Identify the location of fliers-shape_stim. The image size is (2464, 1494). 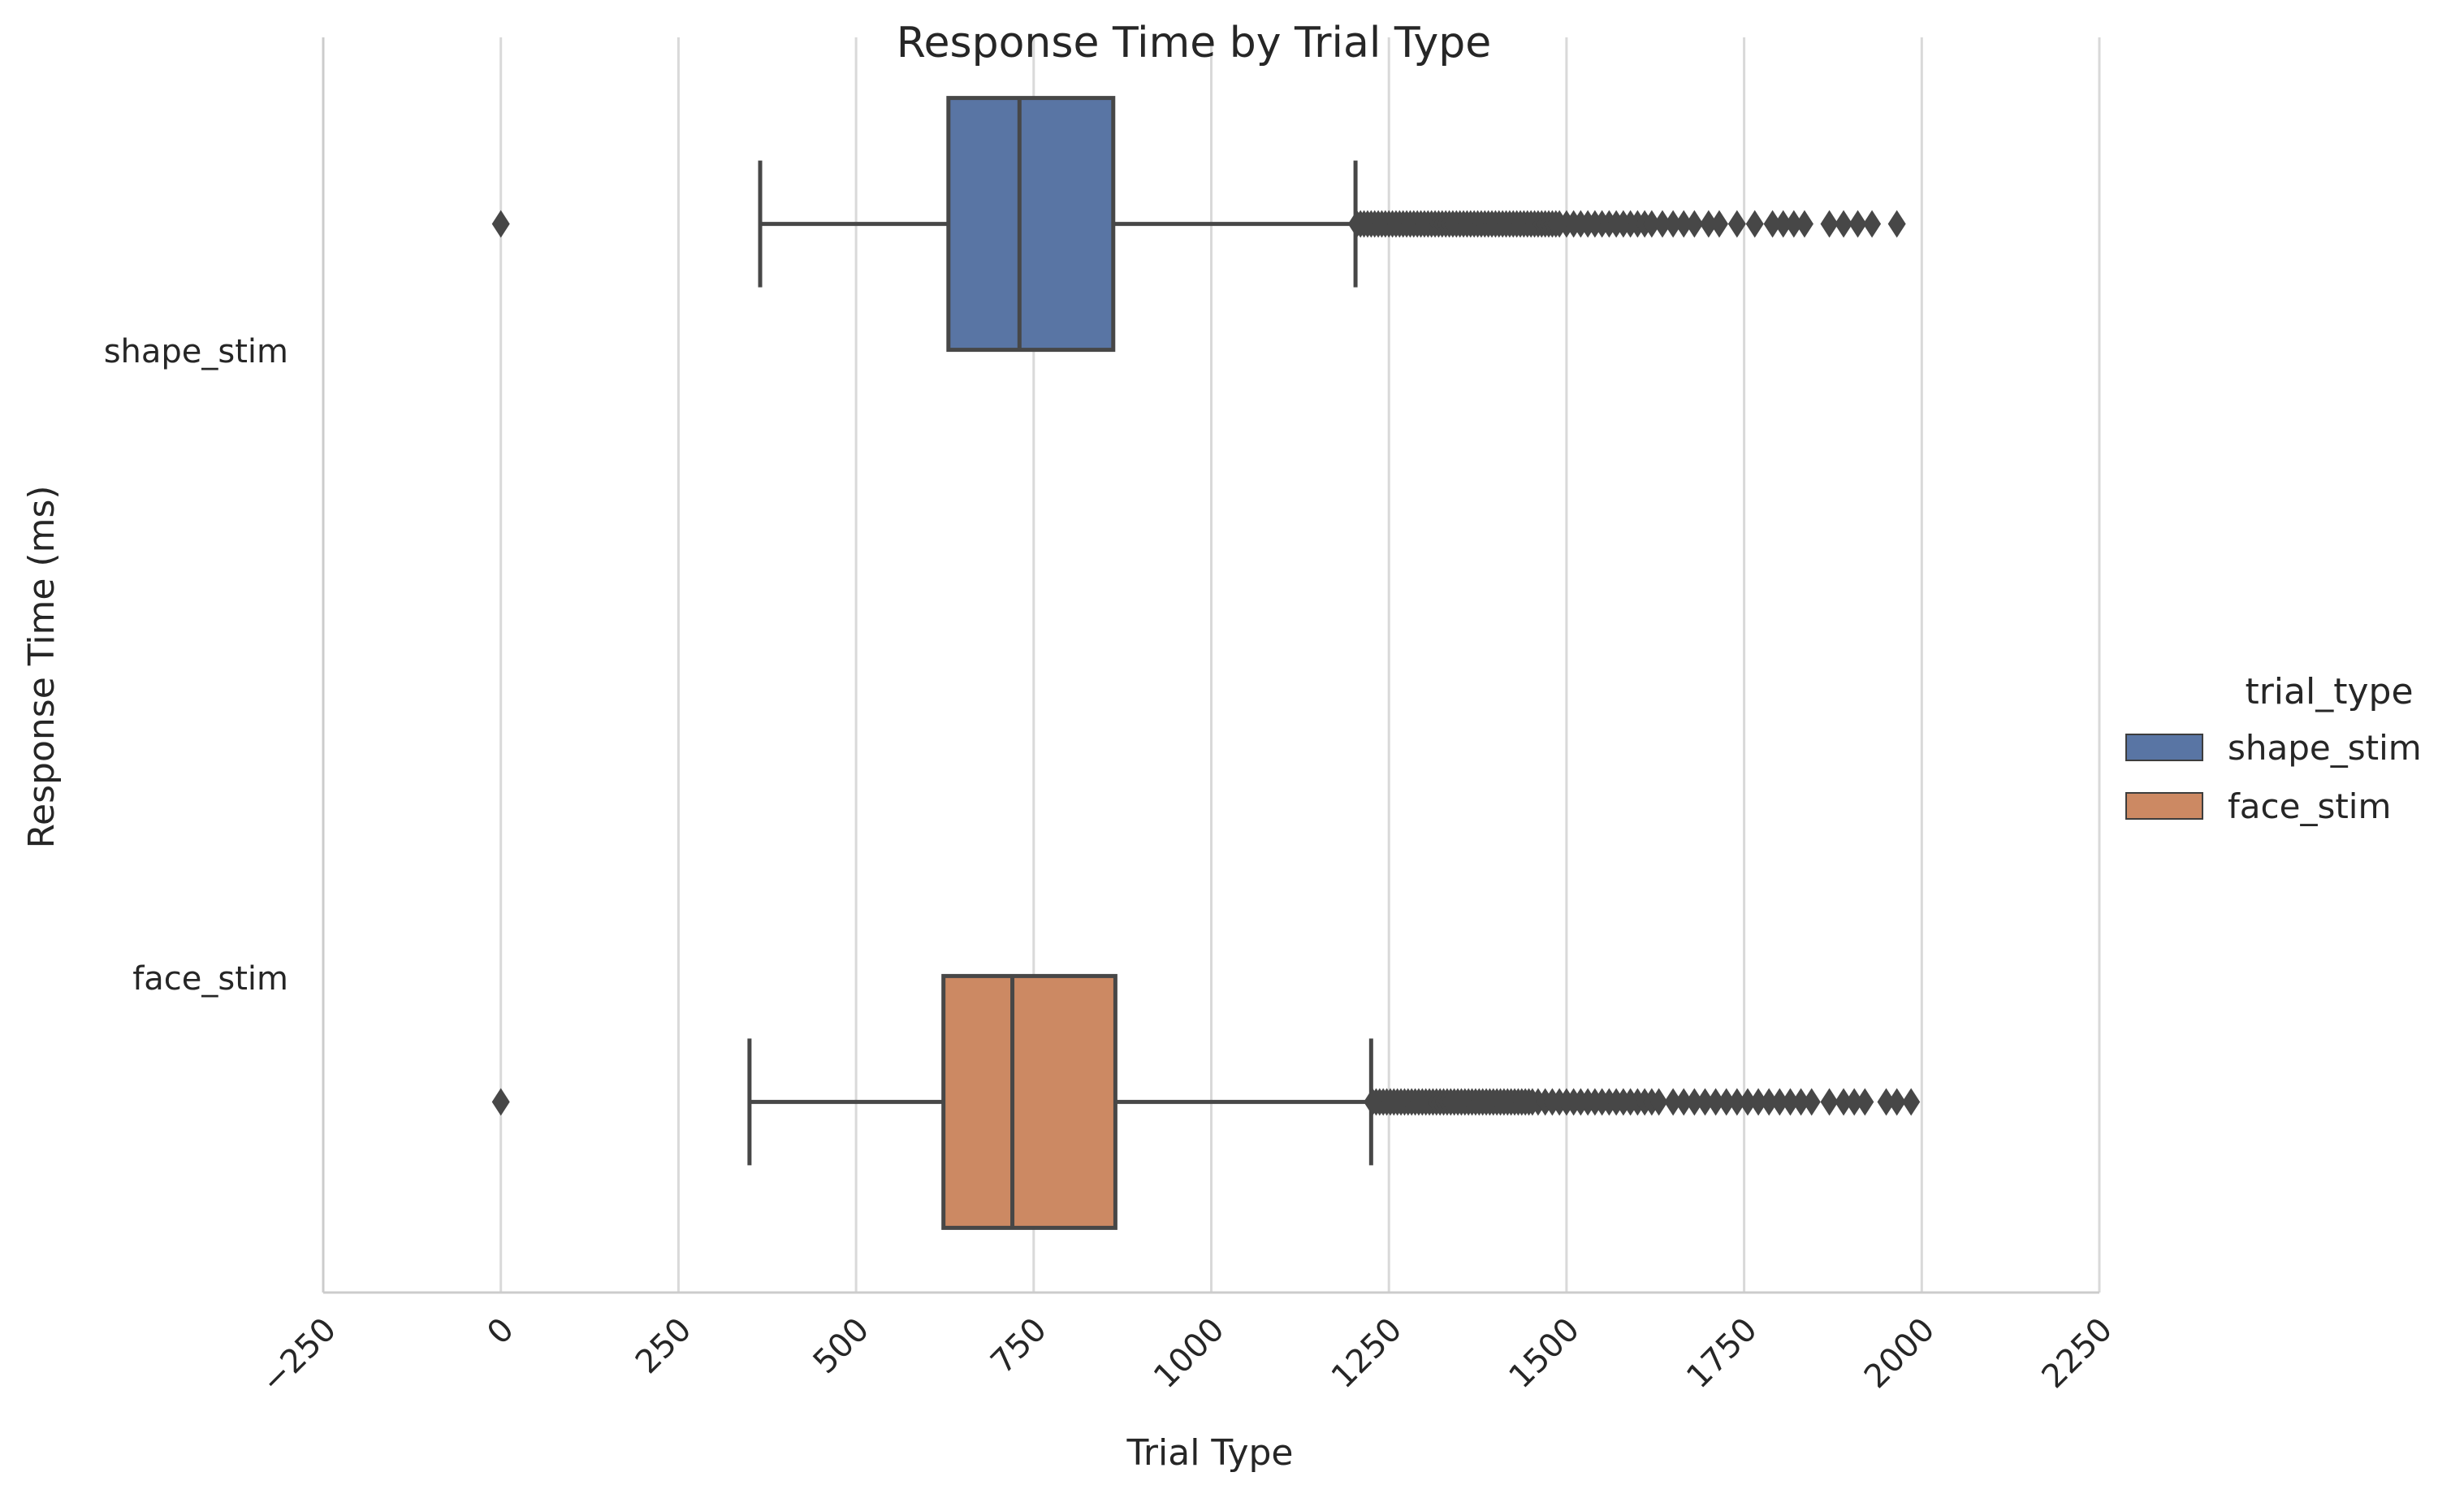
(1198, 224).